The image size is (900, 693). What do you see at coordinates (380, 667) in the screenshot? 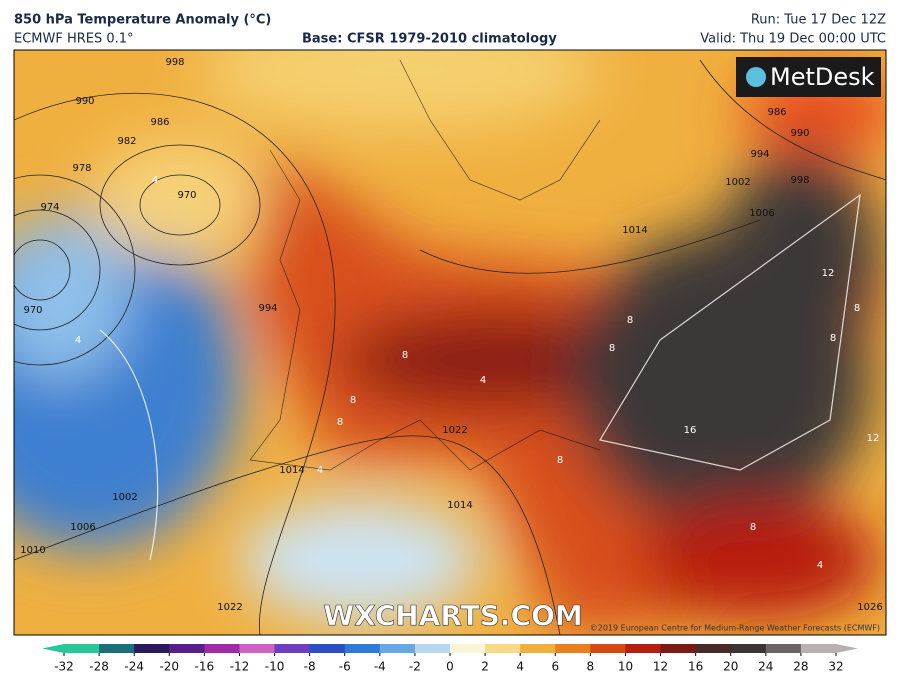
I see `colorbar-label: -4` at bounding box center [380, 667].